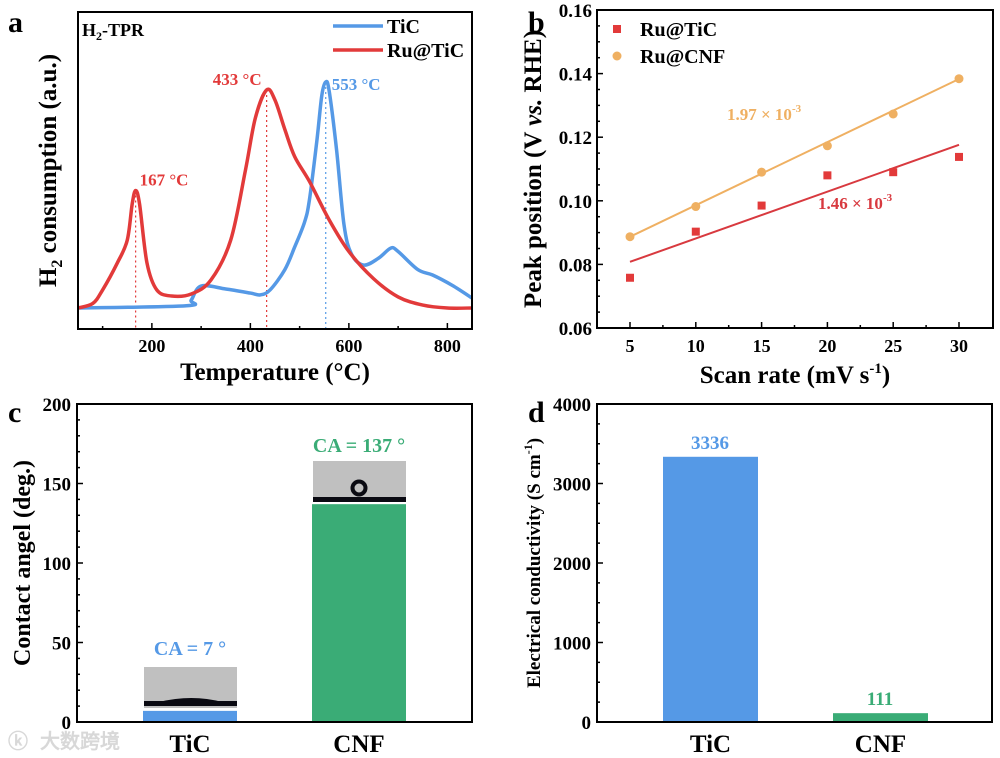  I want to click on y-tick-label: 200, so click(57, 405).